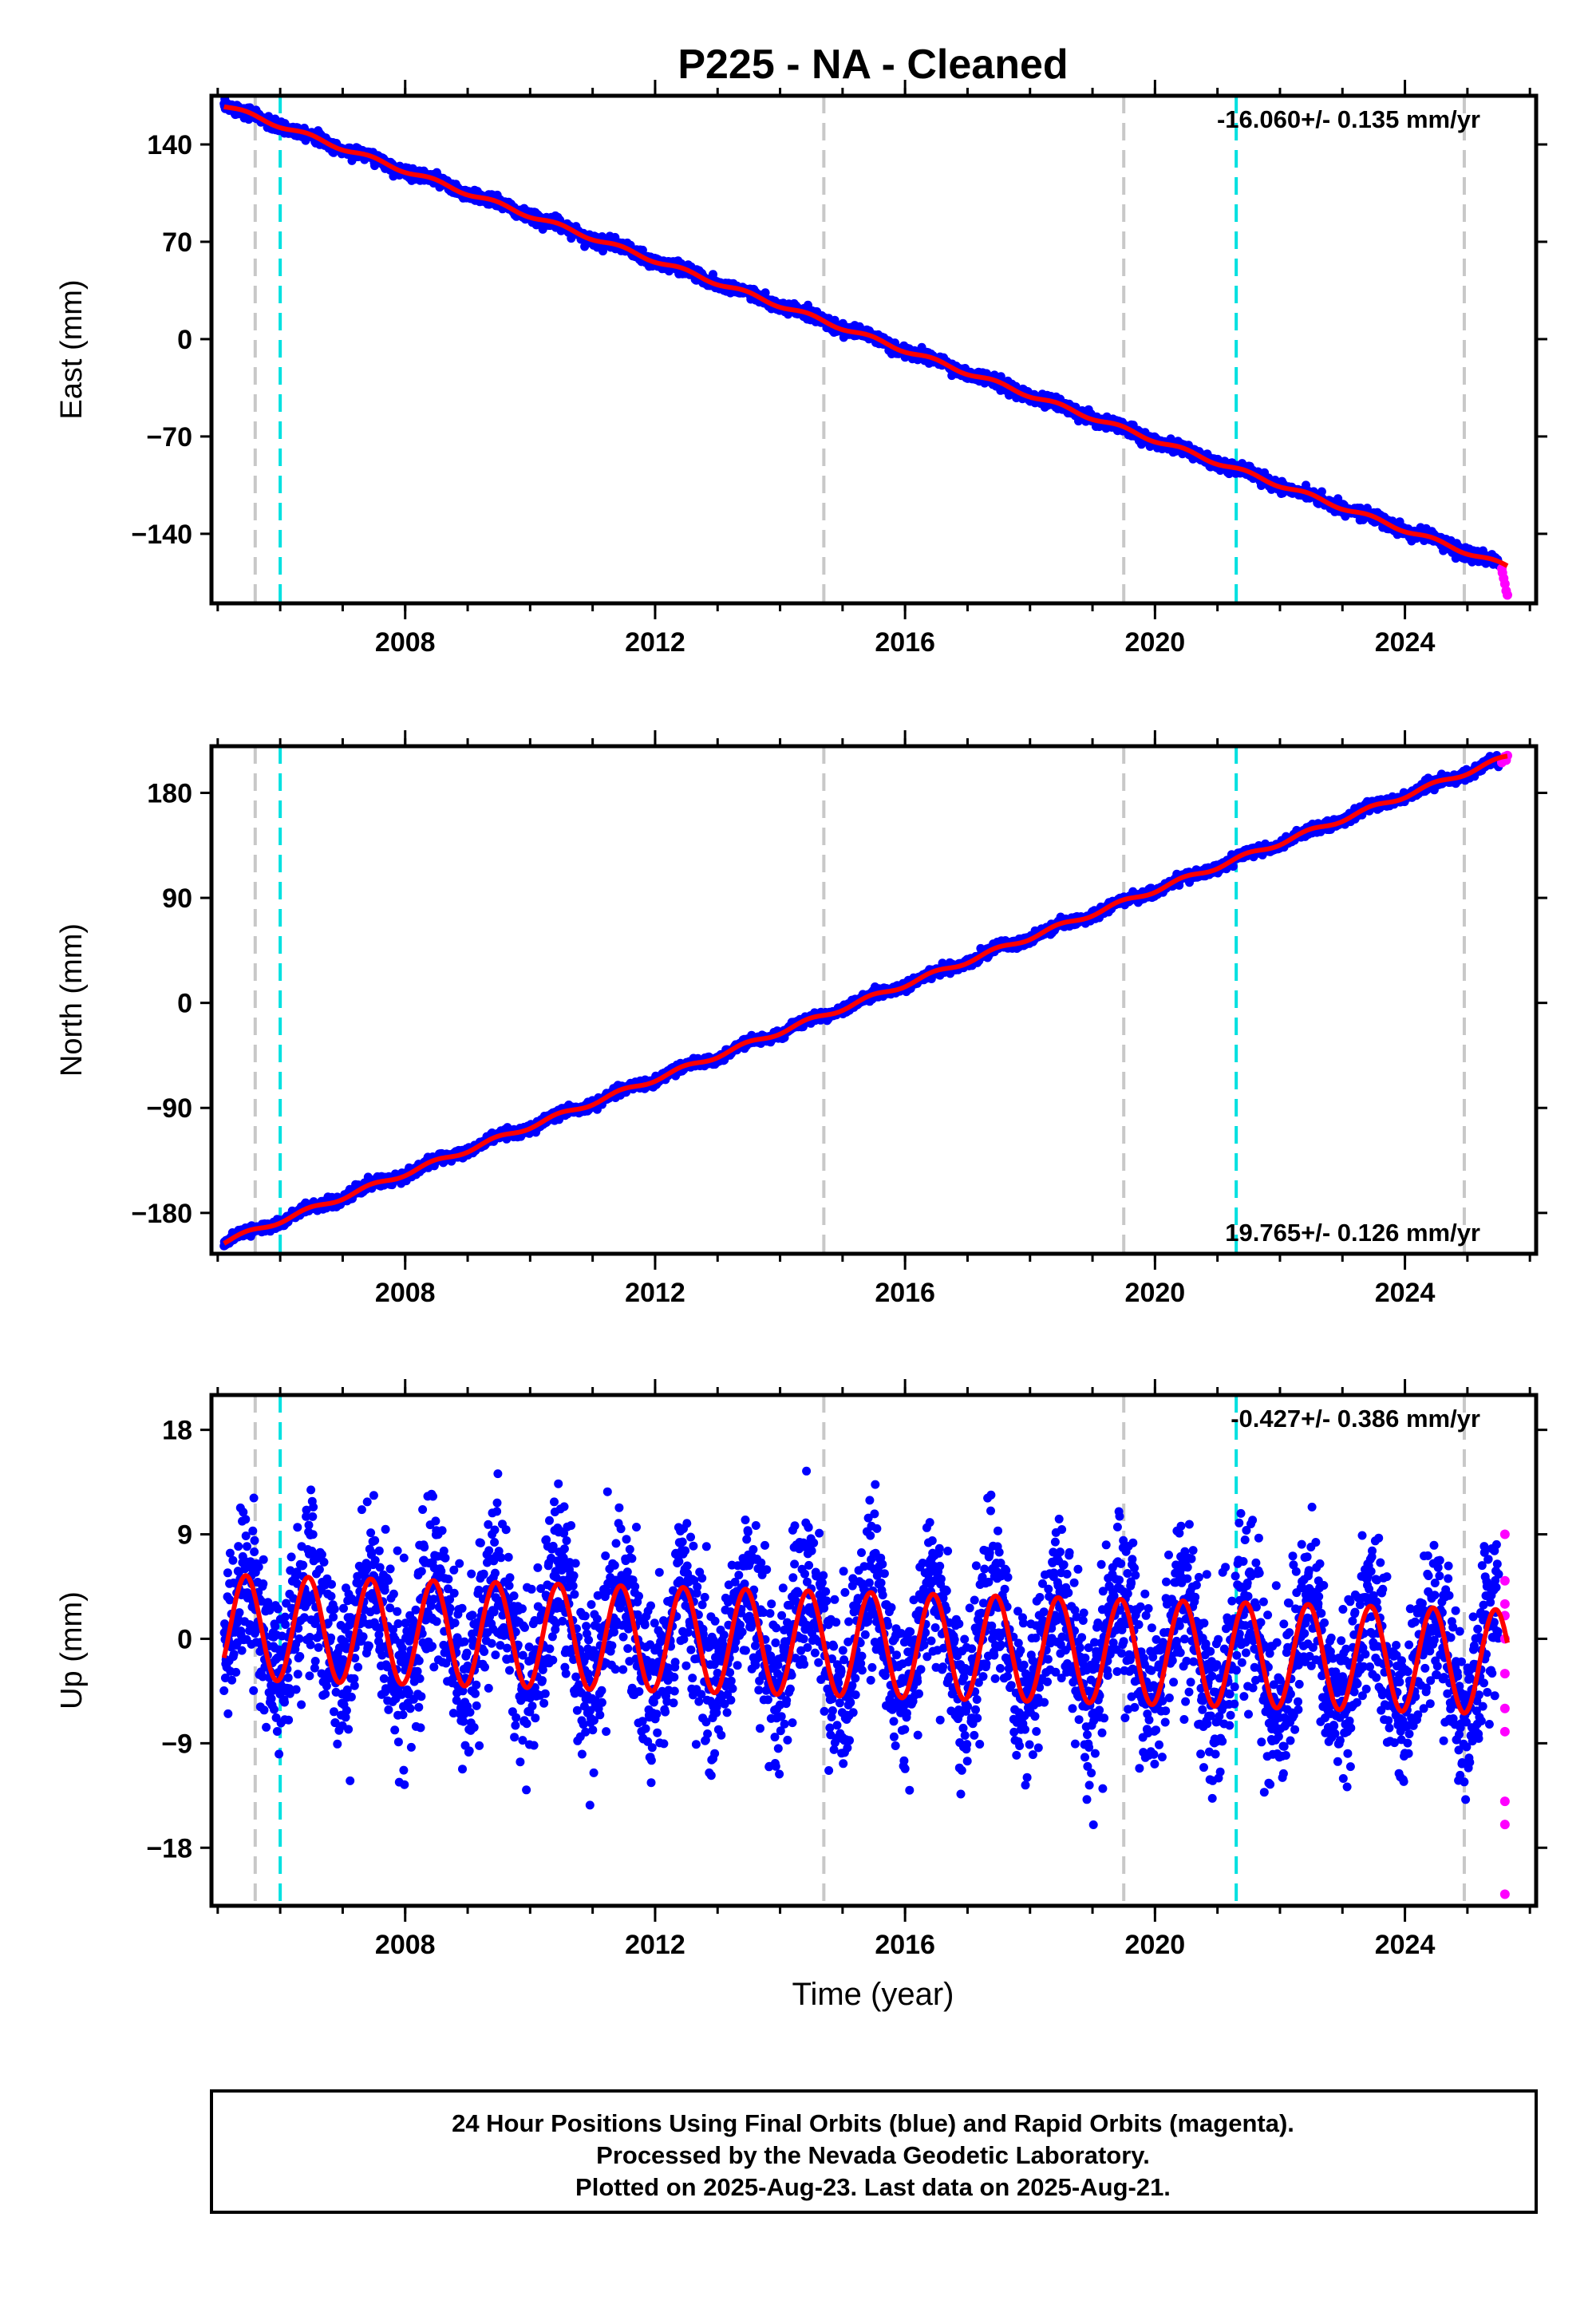 This screenshot has width=1596, height=2316. What do you see at coordinates (169, 145) in the screenshot?
I see `y-tick-label: 140` at bounding box center [169, 145].